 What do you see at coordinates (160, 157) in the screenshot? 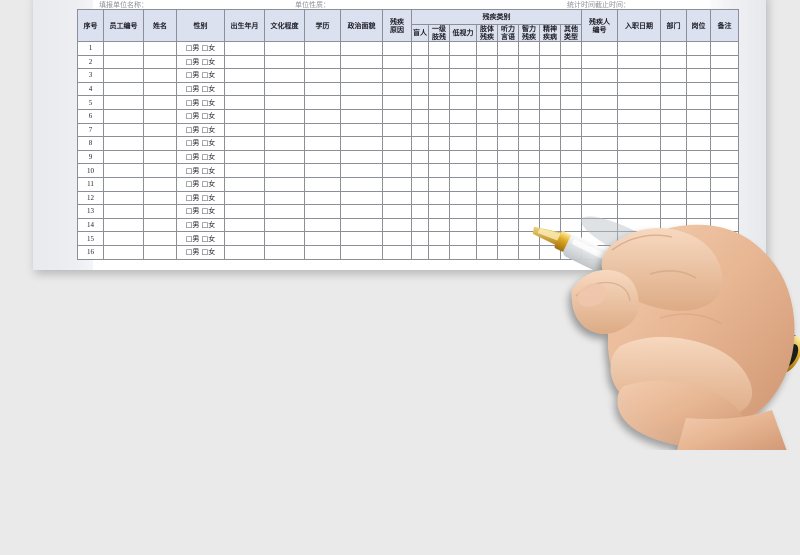
I see `cell-name` at bounding box center [160, 157].